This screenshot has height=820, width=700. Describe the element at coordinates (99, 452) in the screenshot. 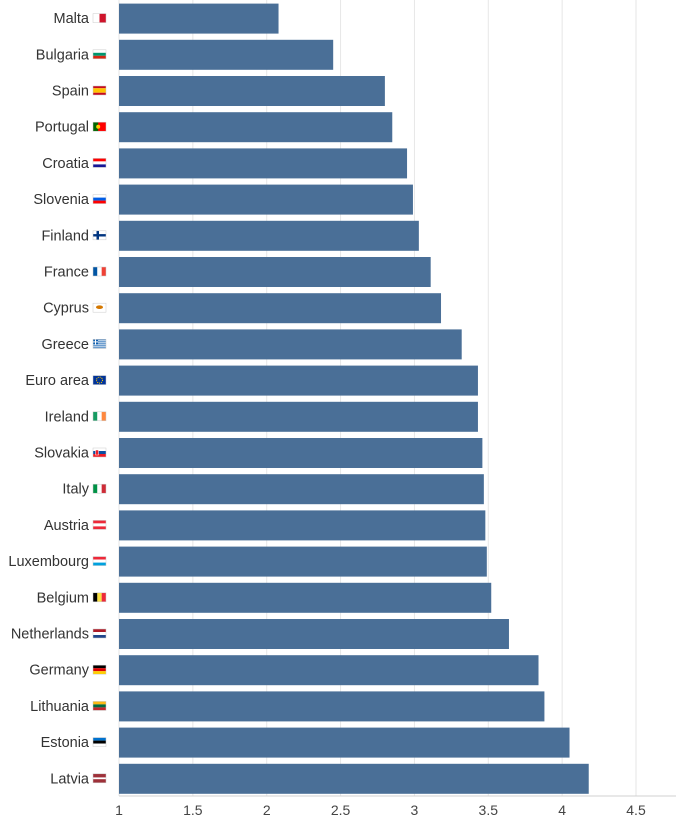

I see `slovakia-flag-icon` at that location.